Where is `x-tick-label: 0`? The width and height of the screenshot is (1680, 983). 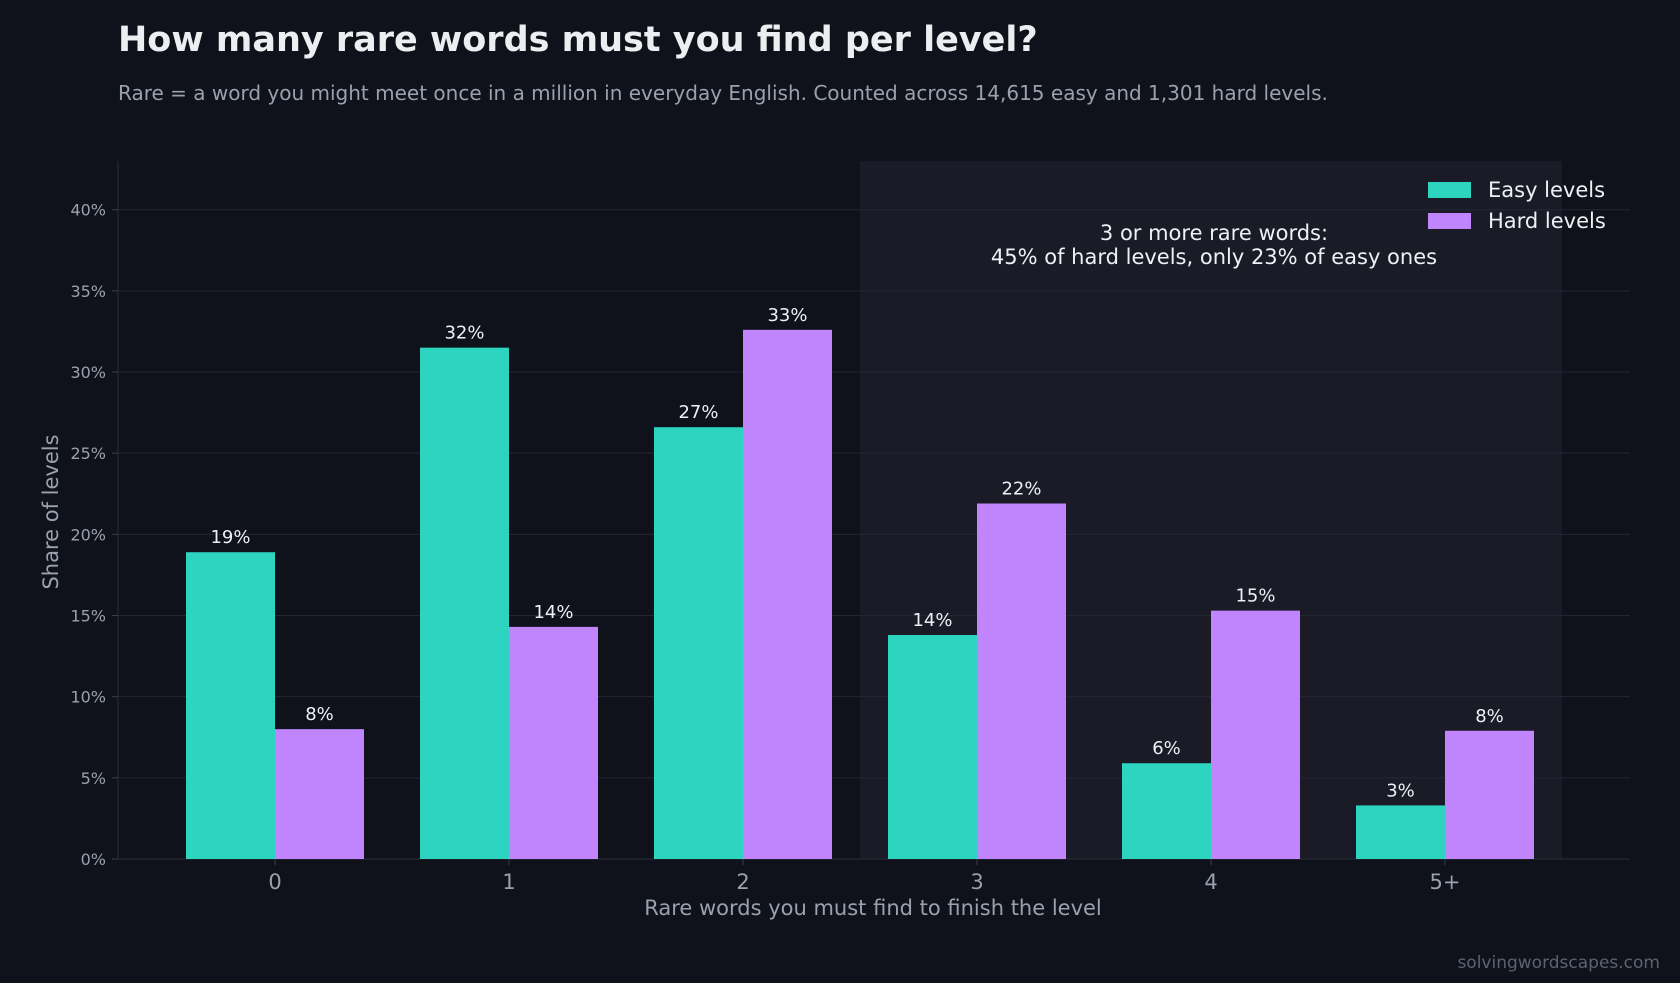 x-tick-label: 0 is located at coordinates (274, 882).